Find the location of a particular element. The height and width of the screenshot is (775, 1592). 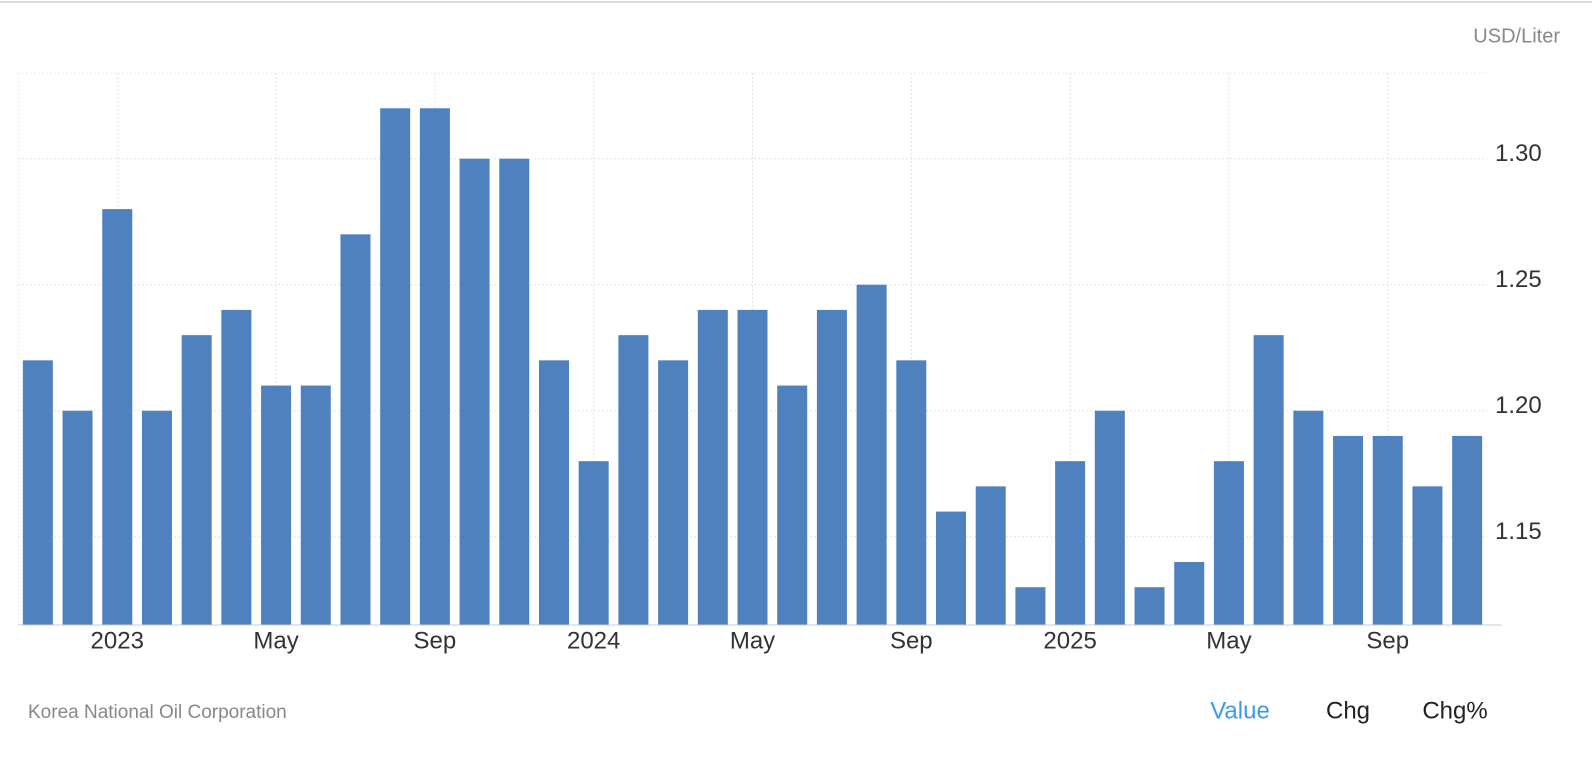

x-tick-label: 2025 is located at coordinates (1069, 640).